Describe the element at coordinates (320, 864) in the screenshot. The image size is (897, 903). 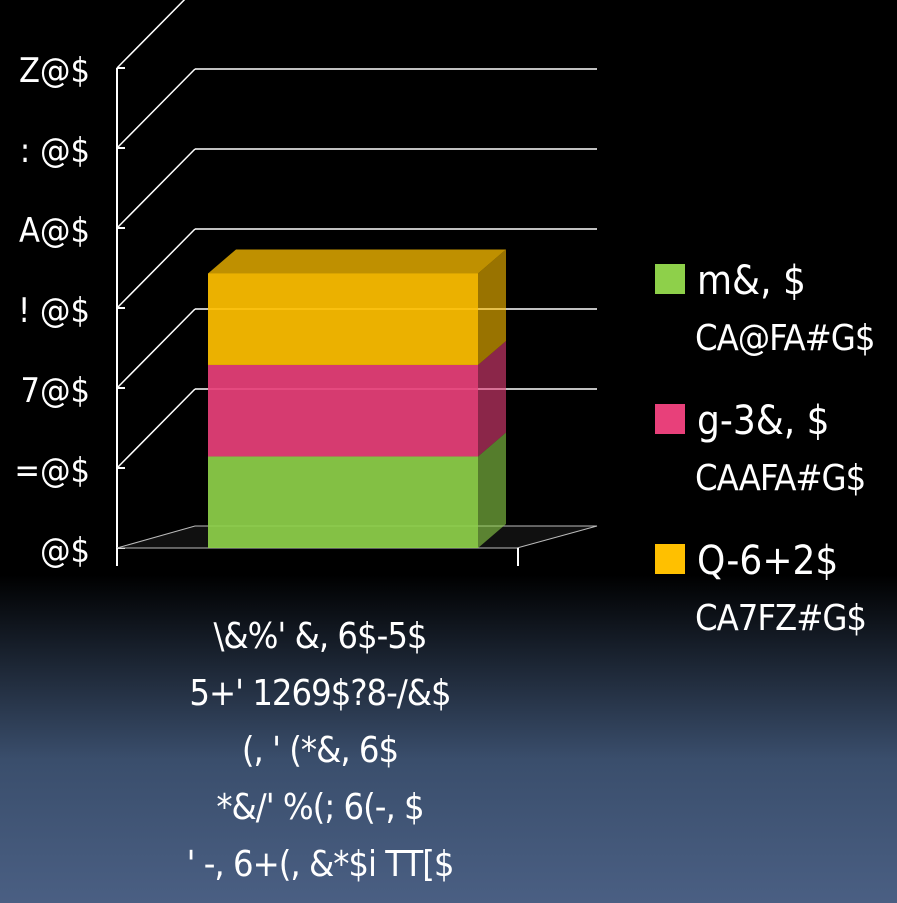
I see `caption-line: ' -, 6+(, &*$i TT[$` at that location.